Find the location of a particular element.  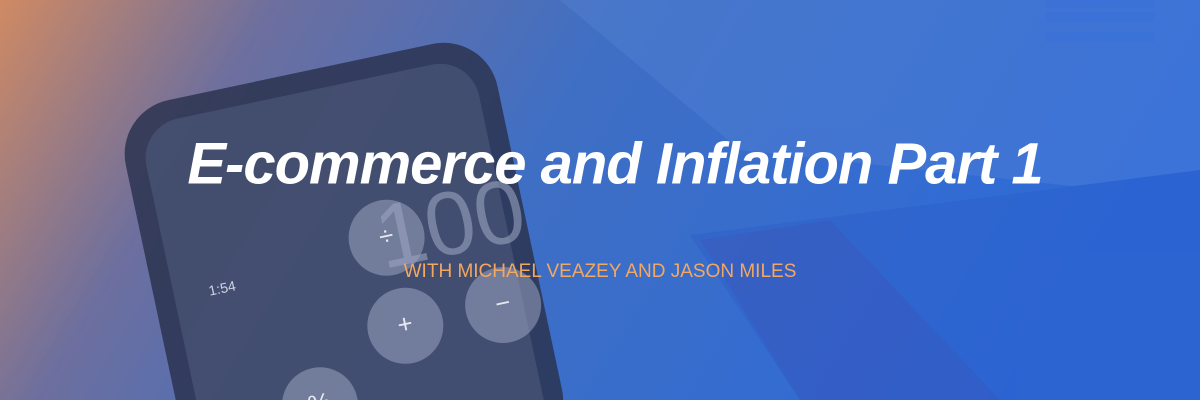

title: E-commerce and Inflation Part 1 is located at coordinates (614, 163).